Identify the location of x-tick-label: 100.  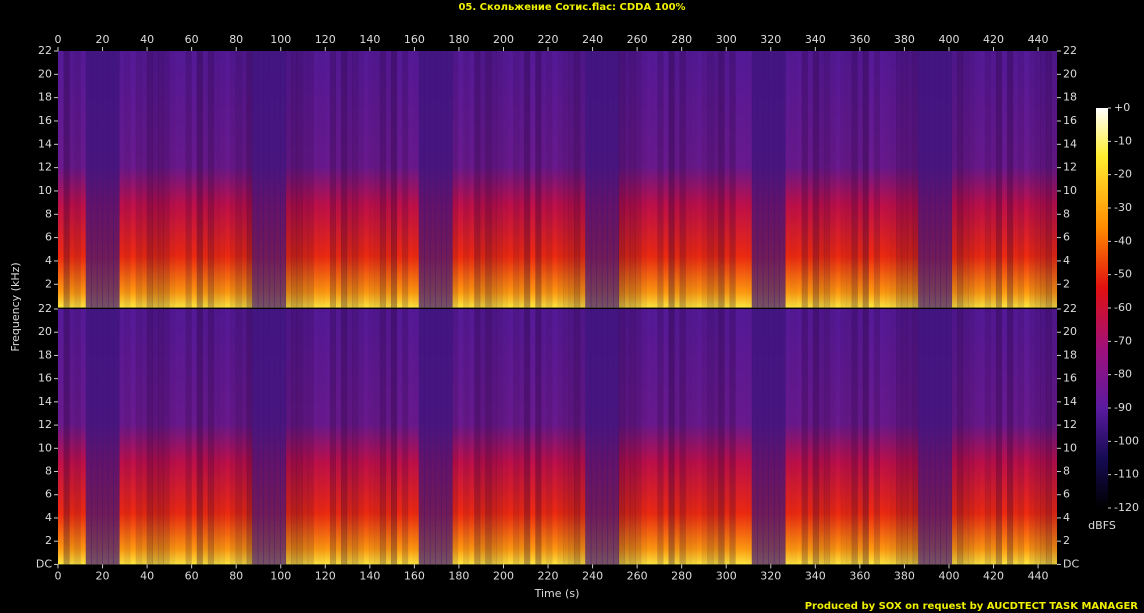
(280, 575).